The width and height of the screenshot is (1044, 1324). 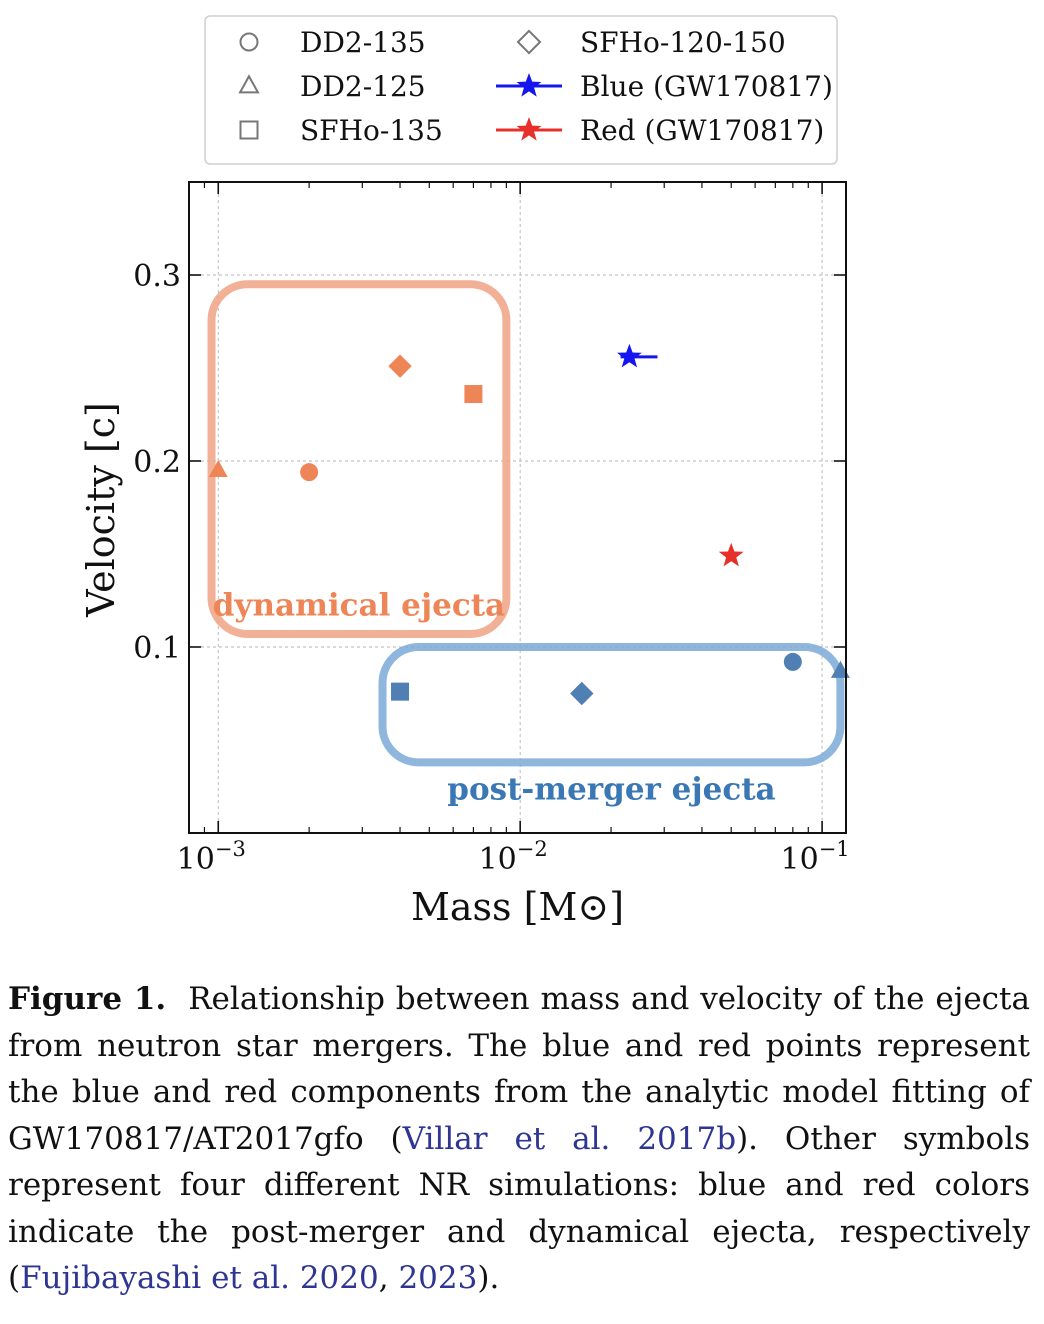 What do you see at coordinates (488, 1278) in the screenshot?
I see `caption-text-4: ).` at bounding box center [488, 1278].